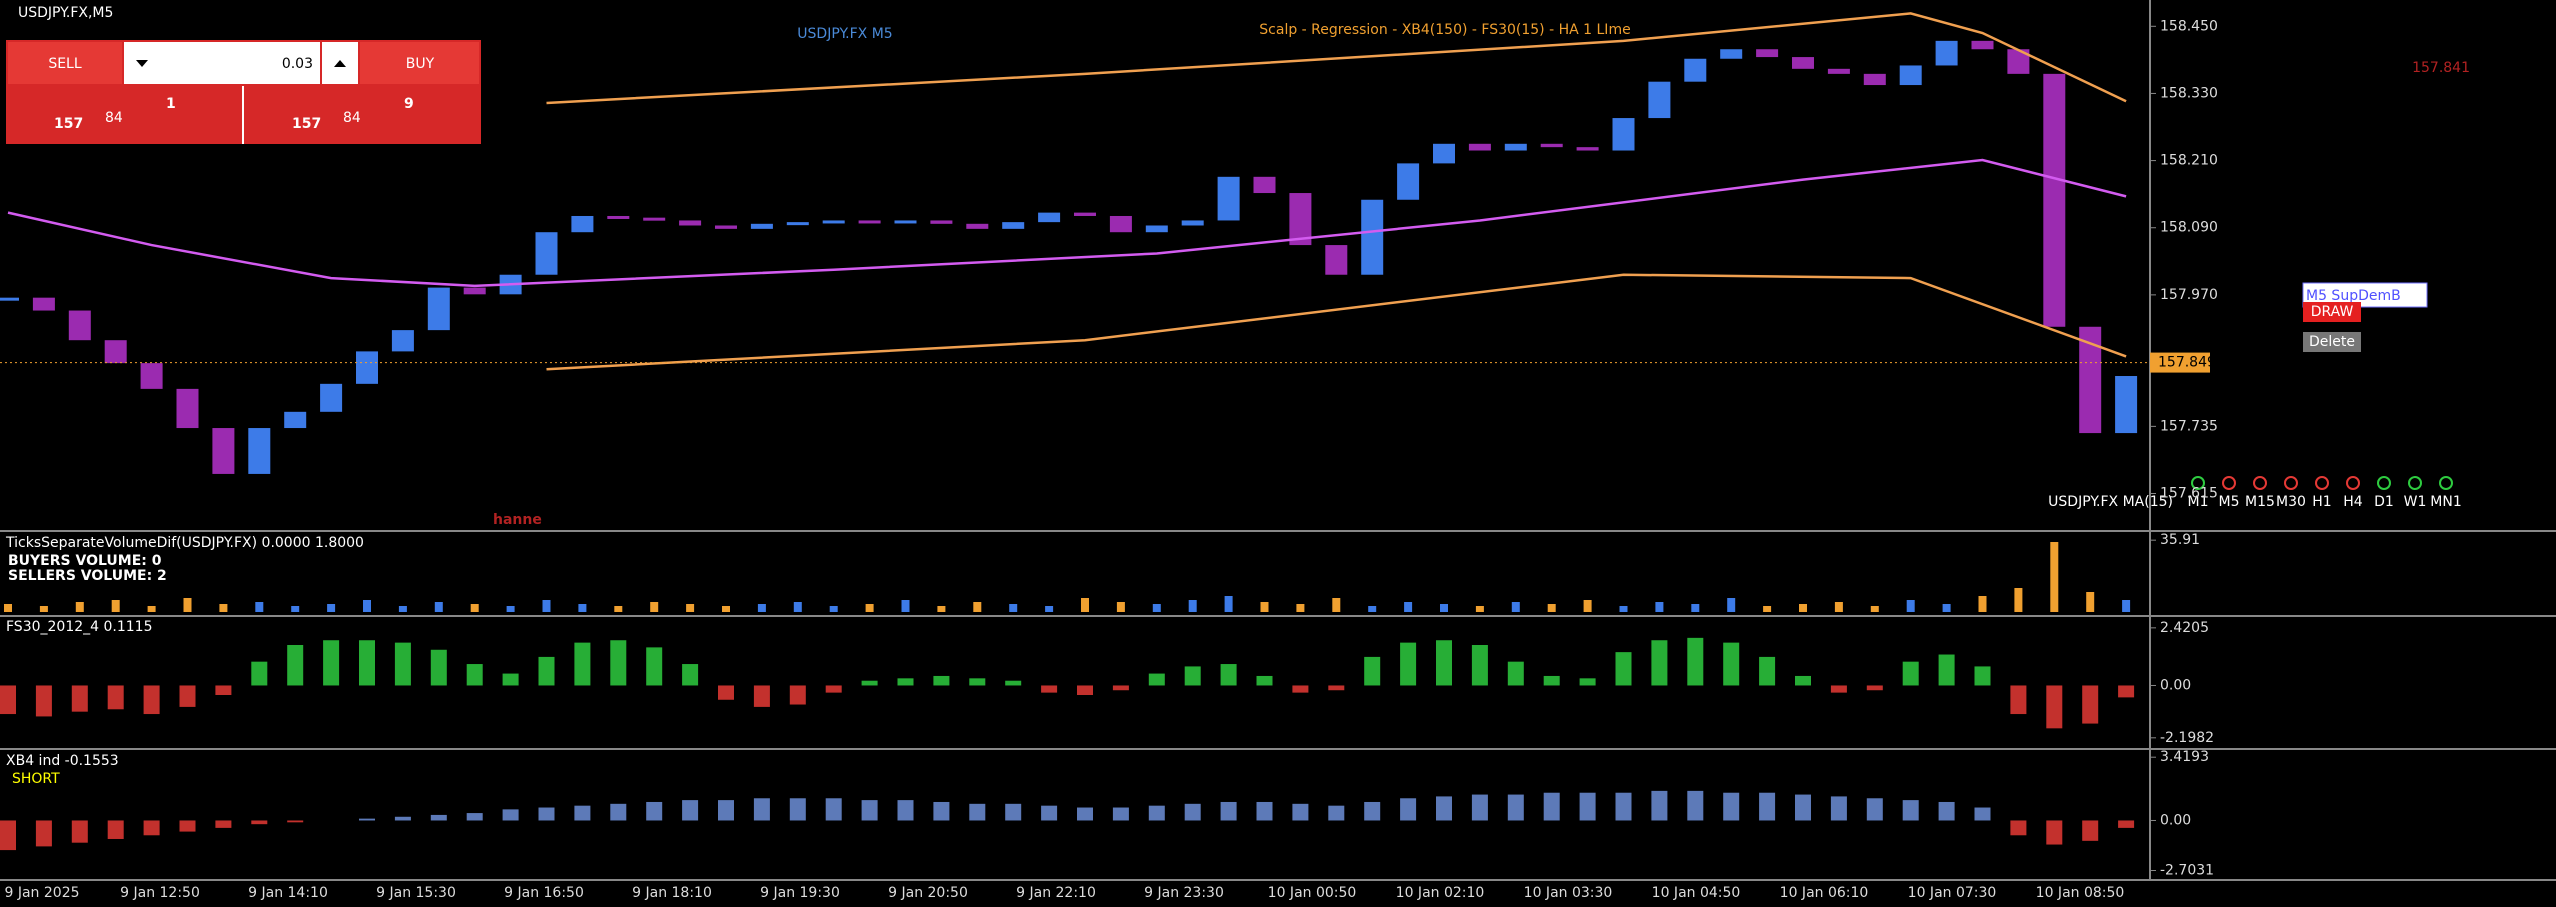 This screenshot has width=2556, height=907. What do you see at coordinates (240, 63) in the screenshot?
I see `lot-input` at bounding box center [240, 63].